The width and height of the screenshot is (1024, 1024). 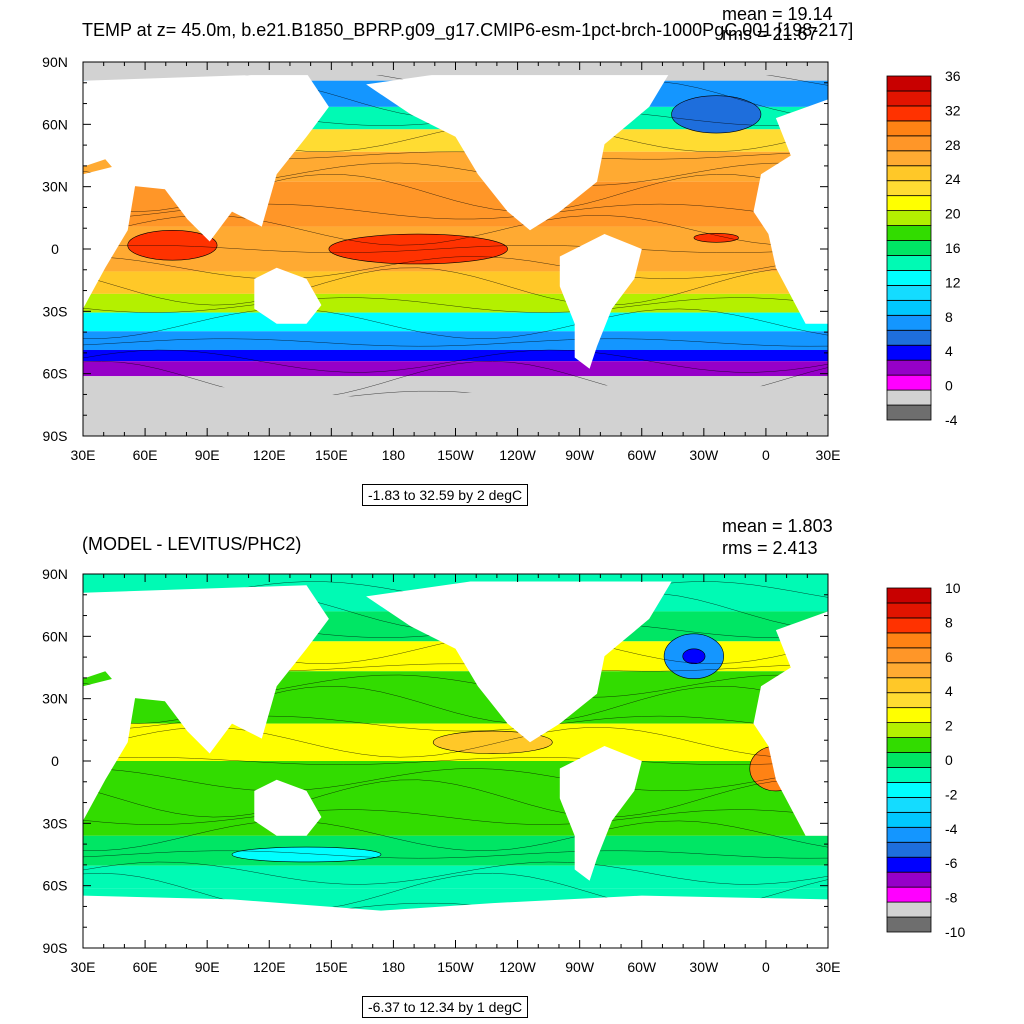 What do you see at coordinates (953, 76) in the screenshot?
I see `colorbar-label: 36` at bounding box center [953, 76].